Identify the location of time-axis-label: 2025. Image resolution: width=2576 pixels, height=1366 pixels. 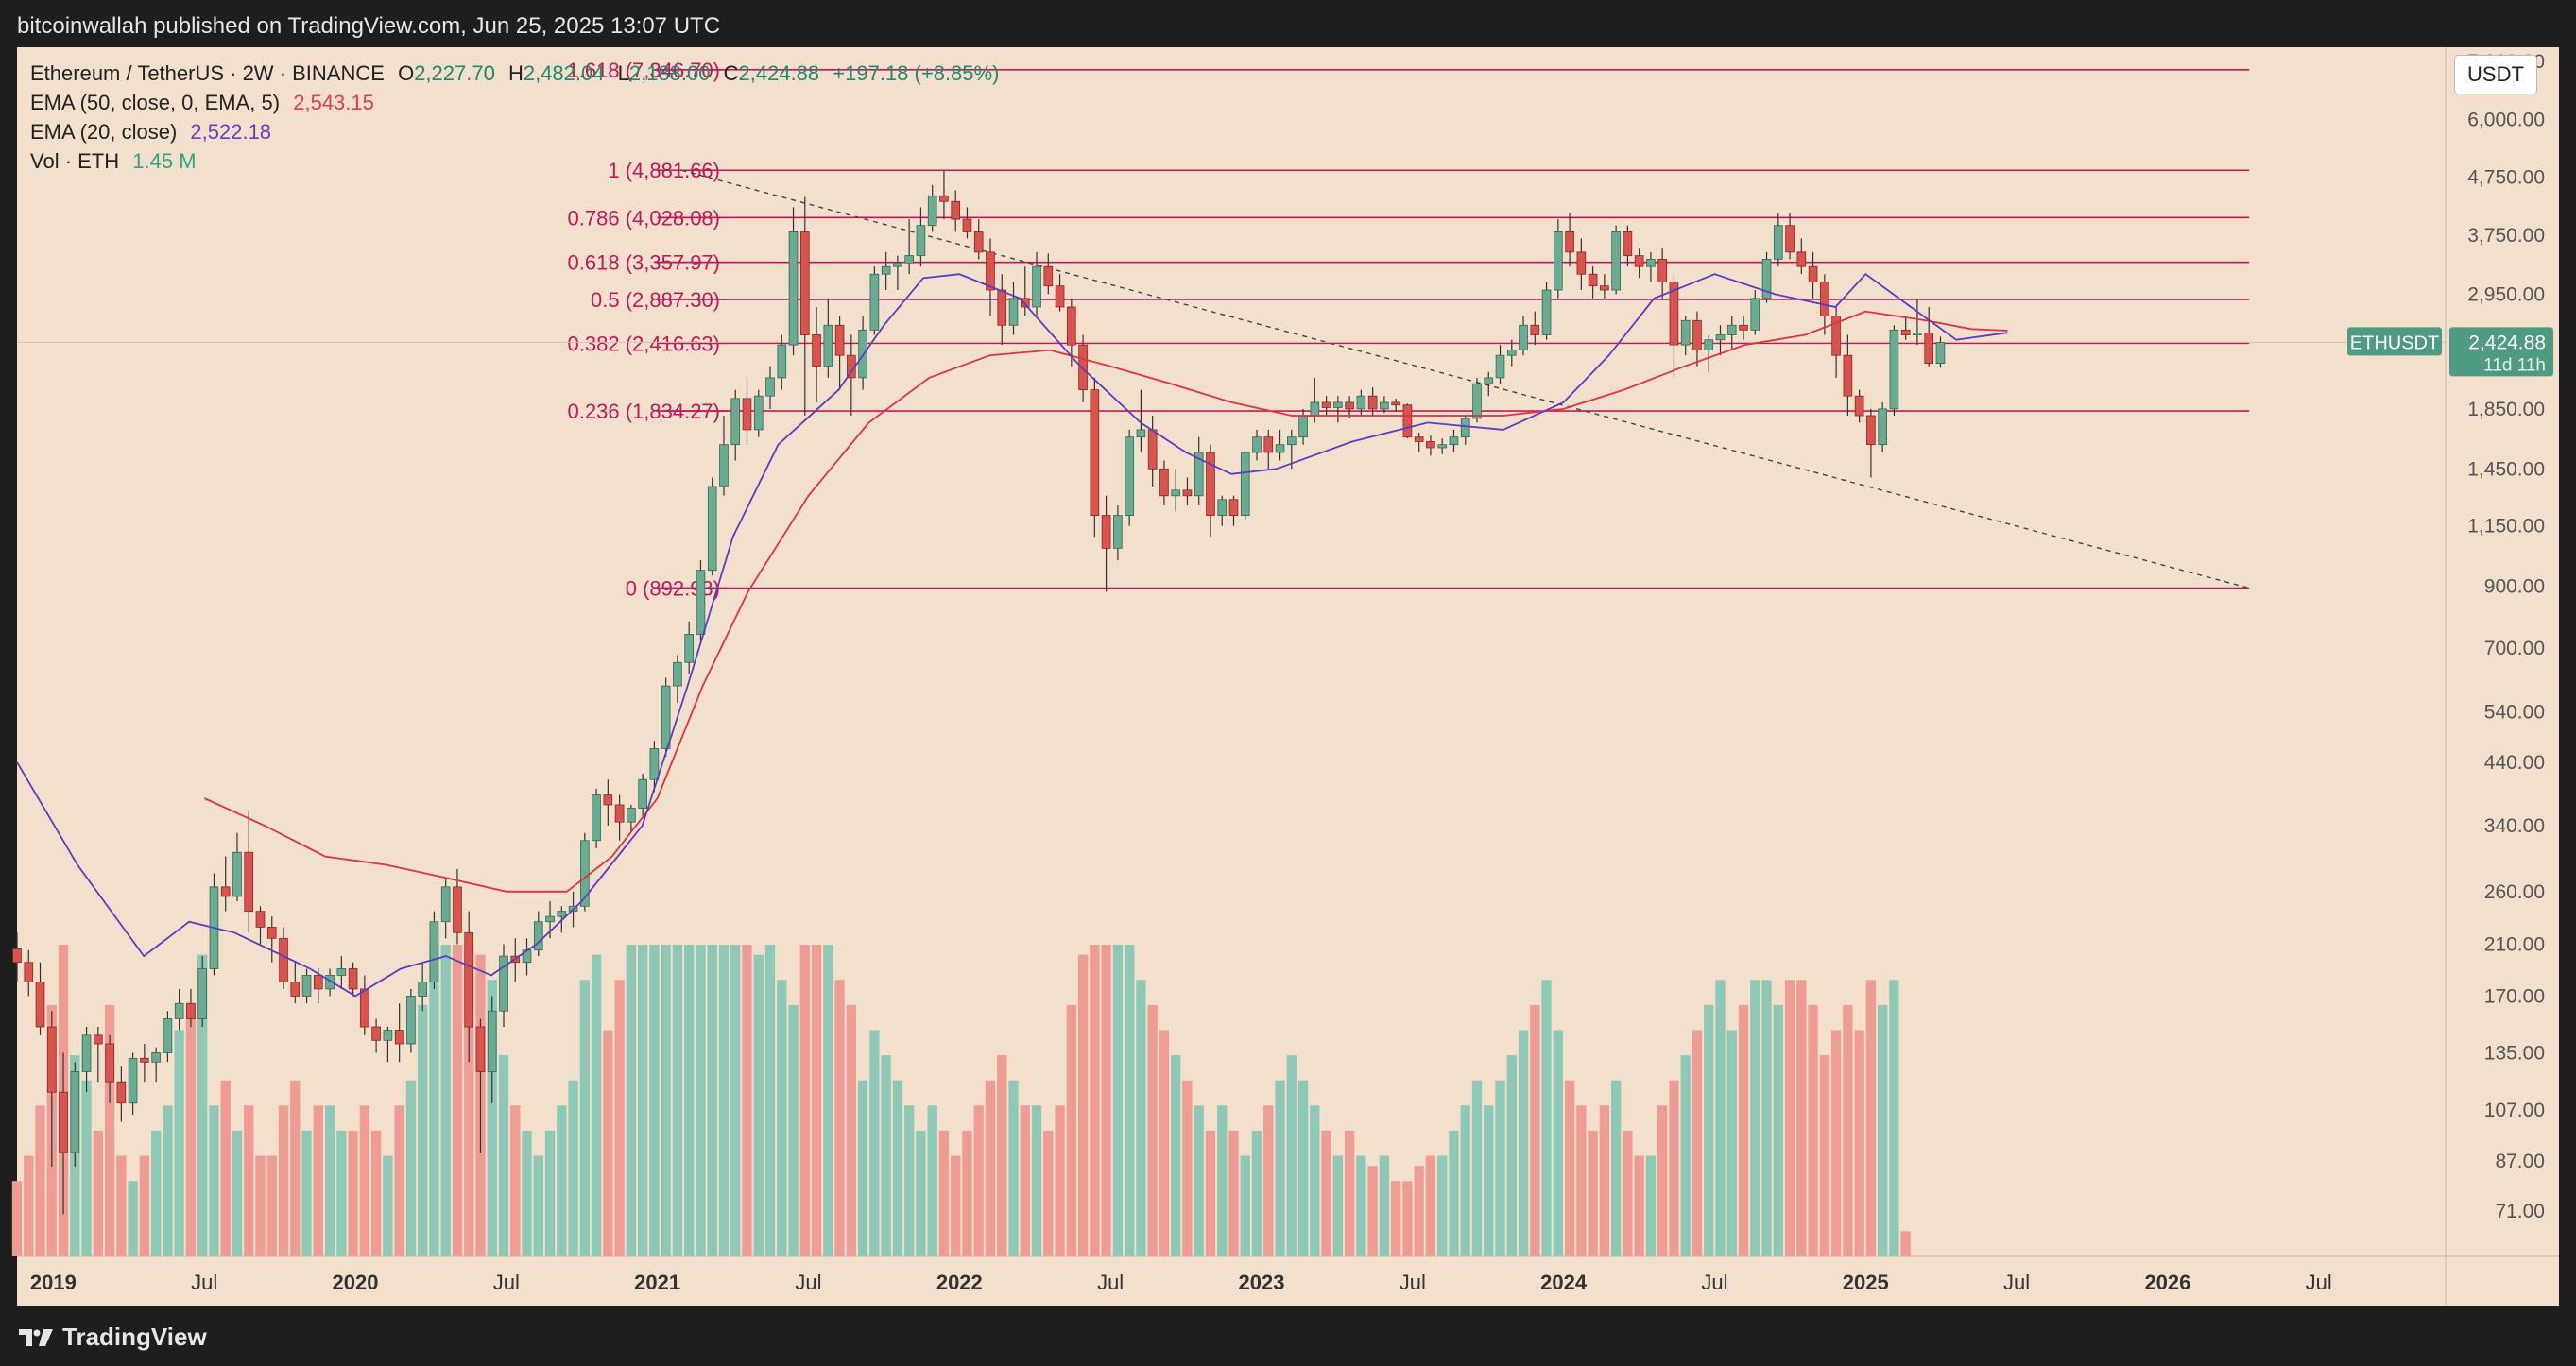
(1866, 1282).